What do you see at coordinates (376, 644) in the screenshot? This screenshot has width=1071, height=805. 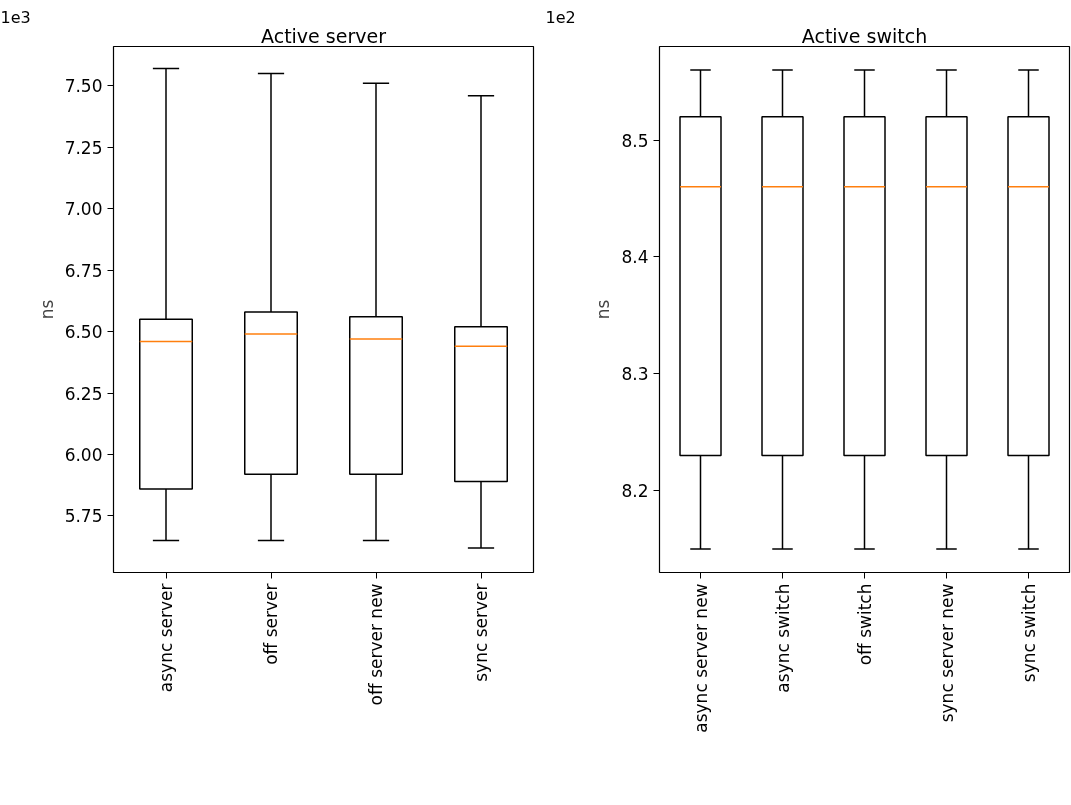 I see `x-tick-label: off server new` at bounding box center [376, 644].